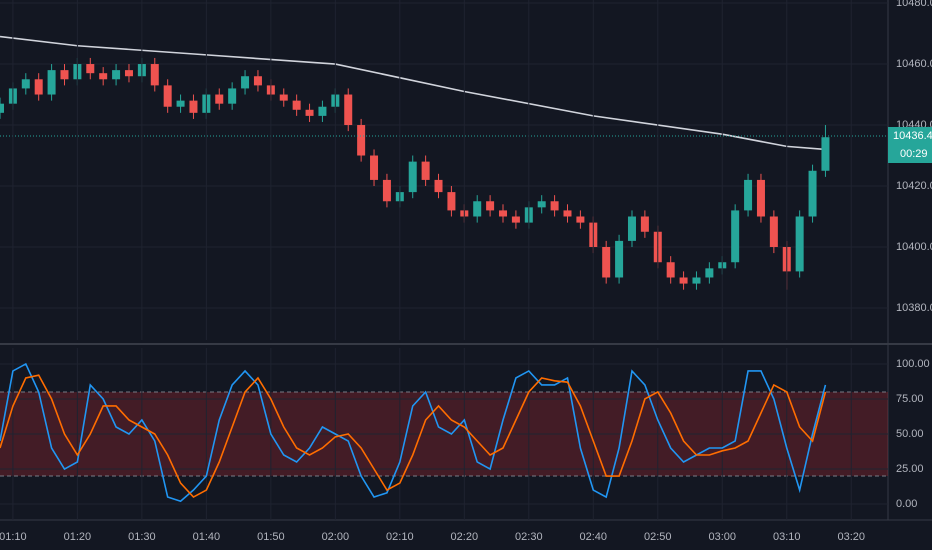 The image size is (932, 550). I want to click on y-tick-label: 25.00, so click(910, 469).